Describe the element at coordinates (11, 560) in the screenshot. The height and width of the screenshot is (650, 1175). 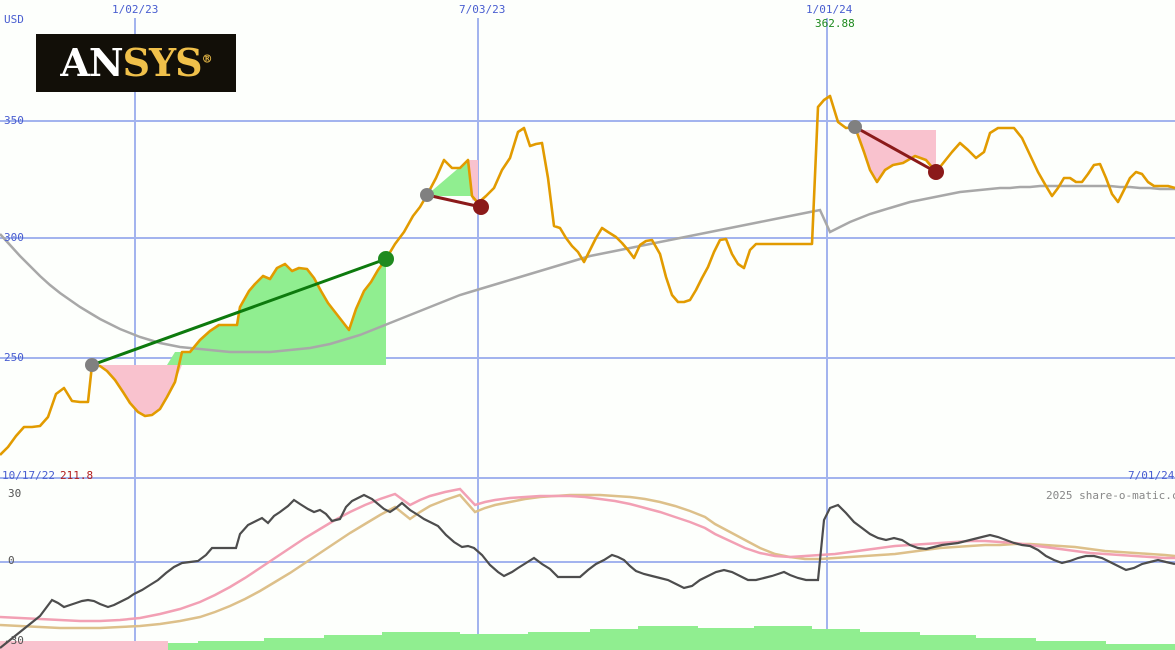
I see `indicator-y-tick-0: 0` at that location.